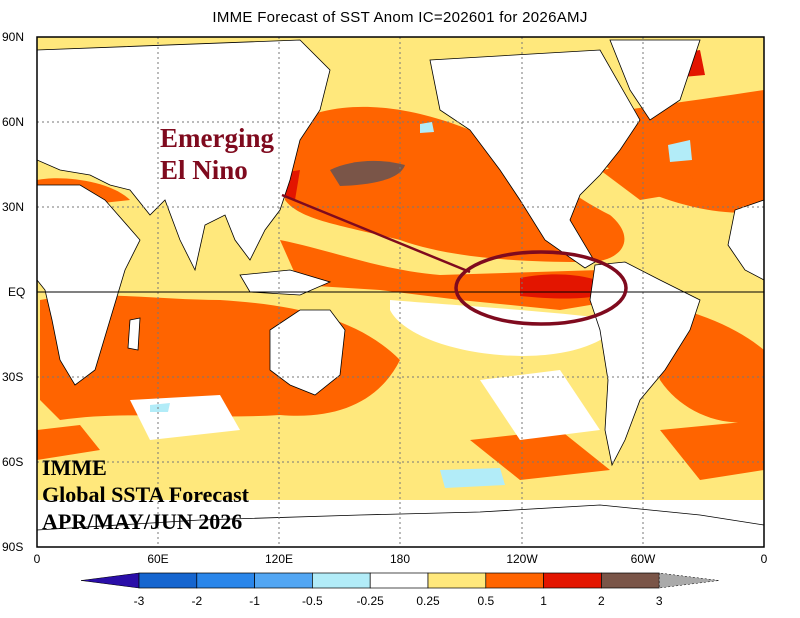  I want to click on el-nino-annotation: Emerging El Nino, so click(217, 154).